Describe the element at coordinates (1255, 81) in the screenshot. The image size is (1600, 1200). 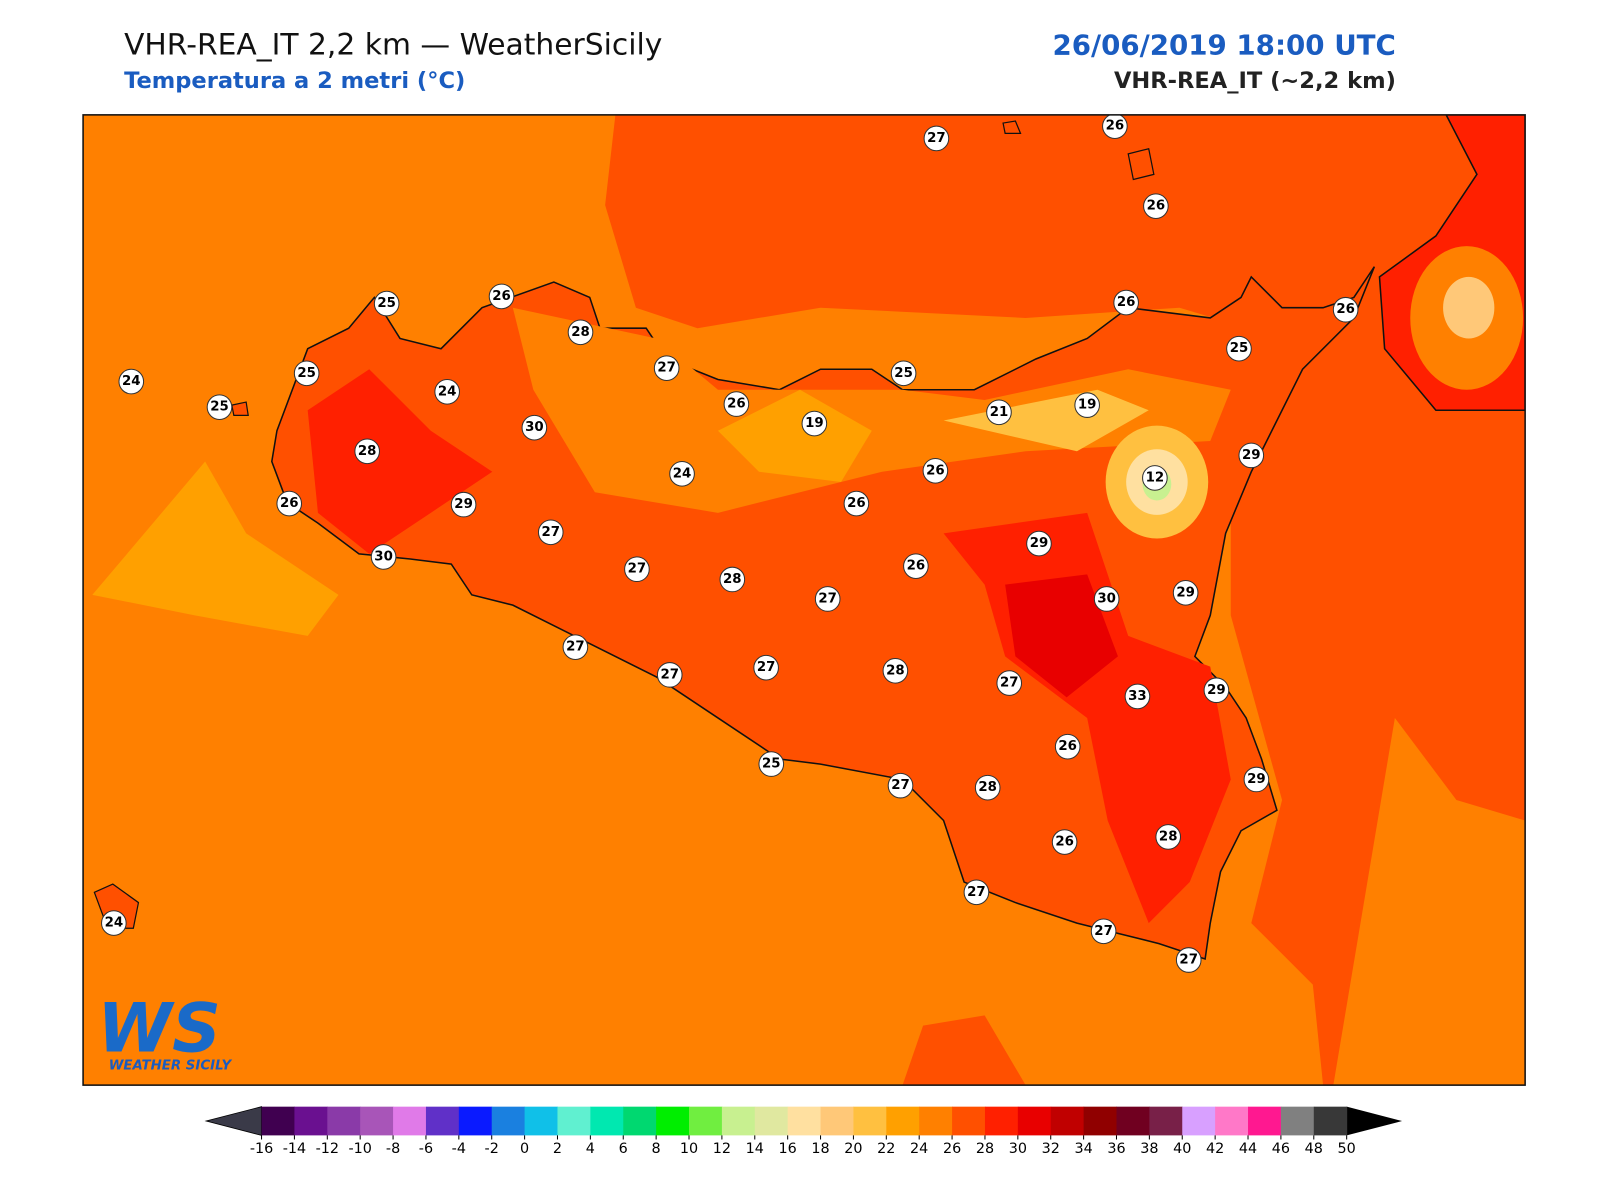
I see `model: VHR-REA_IT (~2,2 km)` at that location.